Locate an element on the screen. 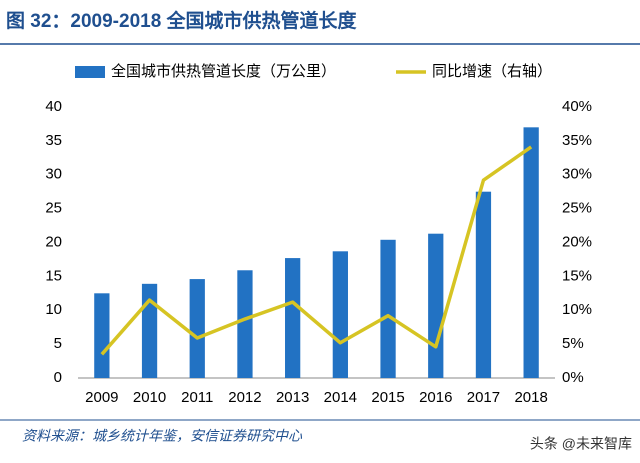 Image resolution: width=640 pixels, height=463 pixels. legend-swatch is located at coordinates (90, 72).